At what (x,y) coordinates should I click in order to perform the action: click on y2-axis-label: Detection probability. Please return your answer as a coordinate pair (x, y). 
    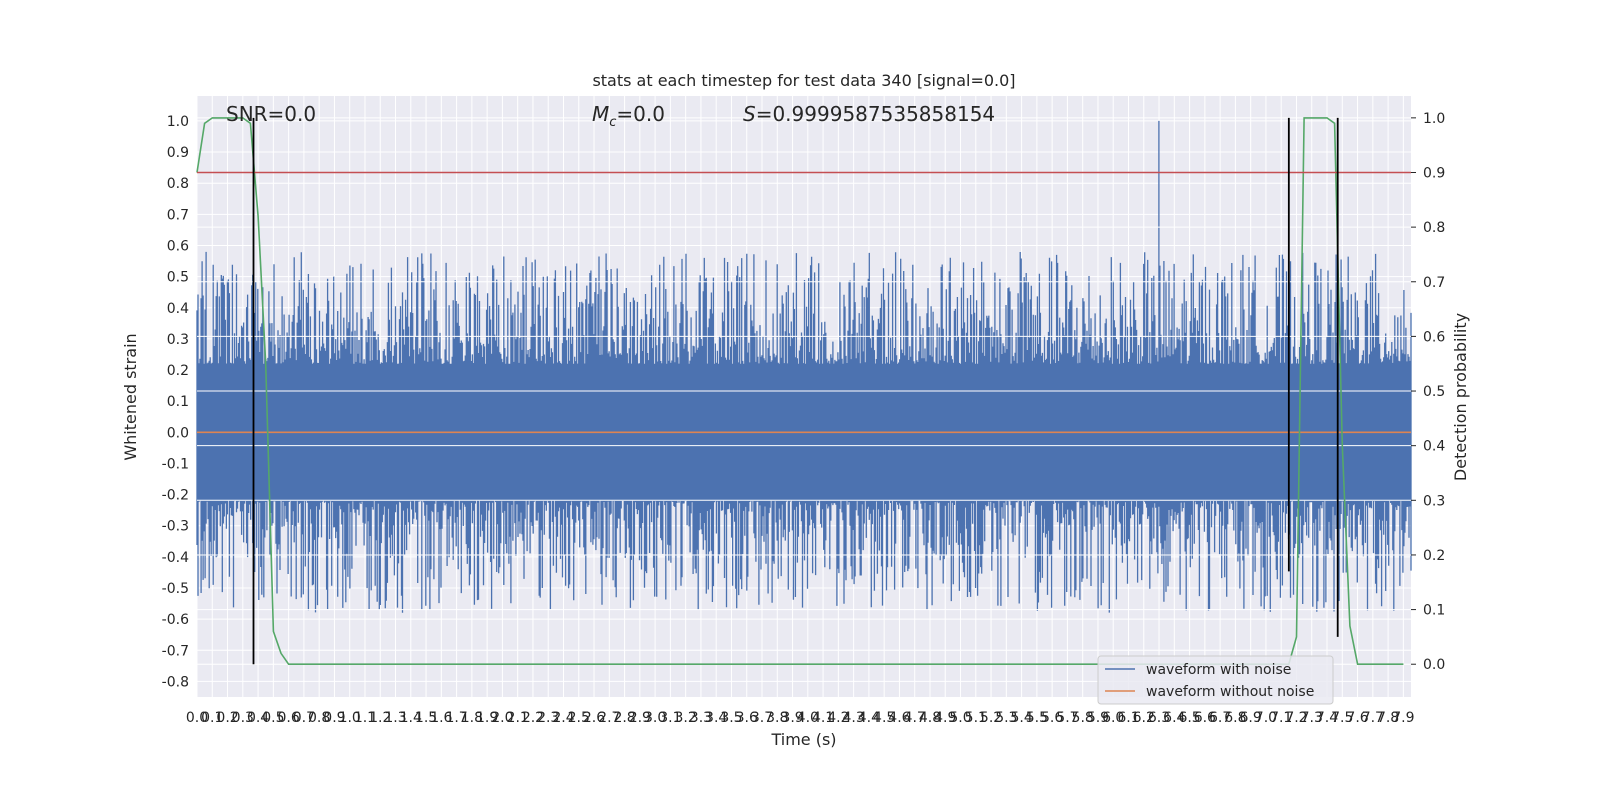
    Looking at the image, I should click on (1460, 397).